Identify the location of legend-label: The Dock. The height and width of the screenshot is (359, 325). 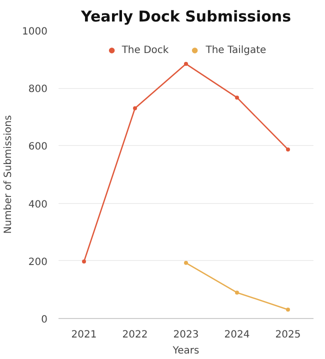
(145, 50).